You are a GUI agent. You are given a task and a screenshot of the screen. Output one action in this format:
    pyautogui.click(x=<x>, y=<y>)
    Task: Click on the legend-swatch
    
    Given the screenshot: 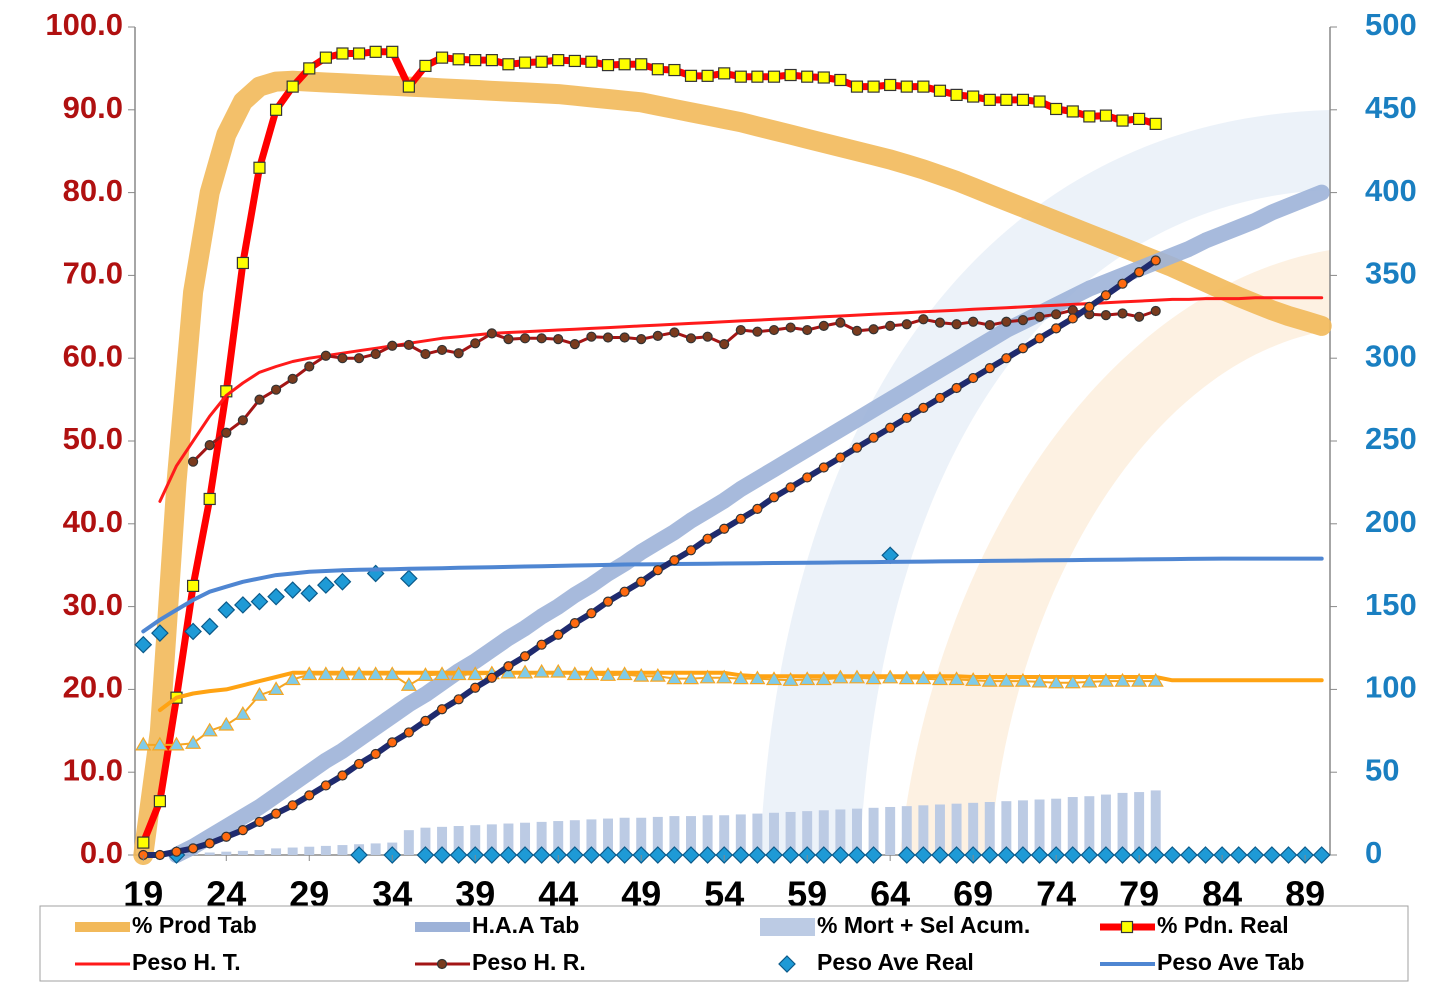 What is the action you would take?
    pyautogui.click(x=787, y=927)
    